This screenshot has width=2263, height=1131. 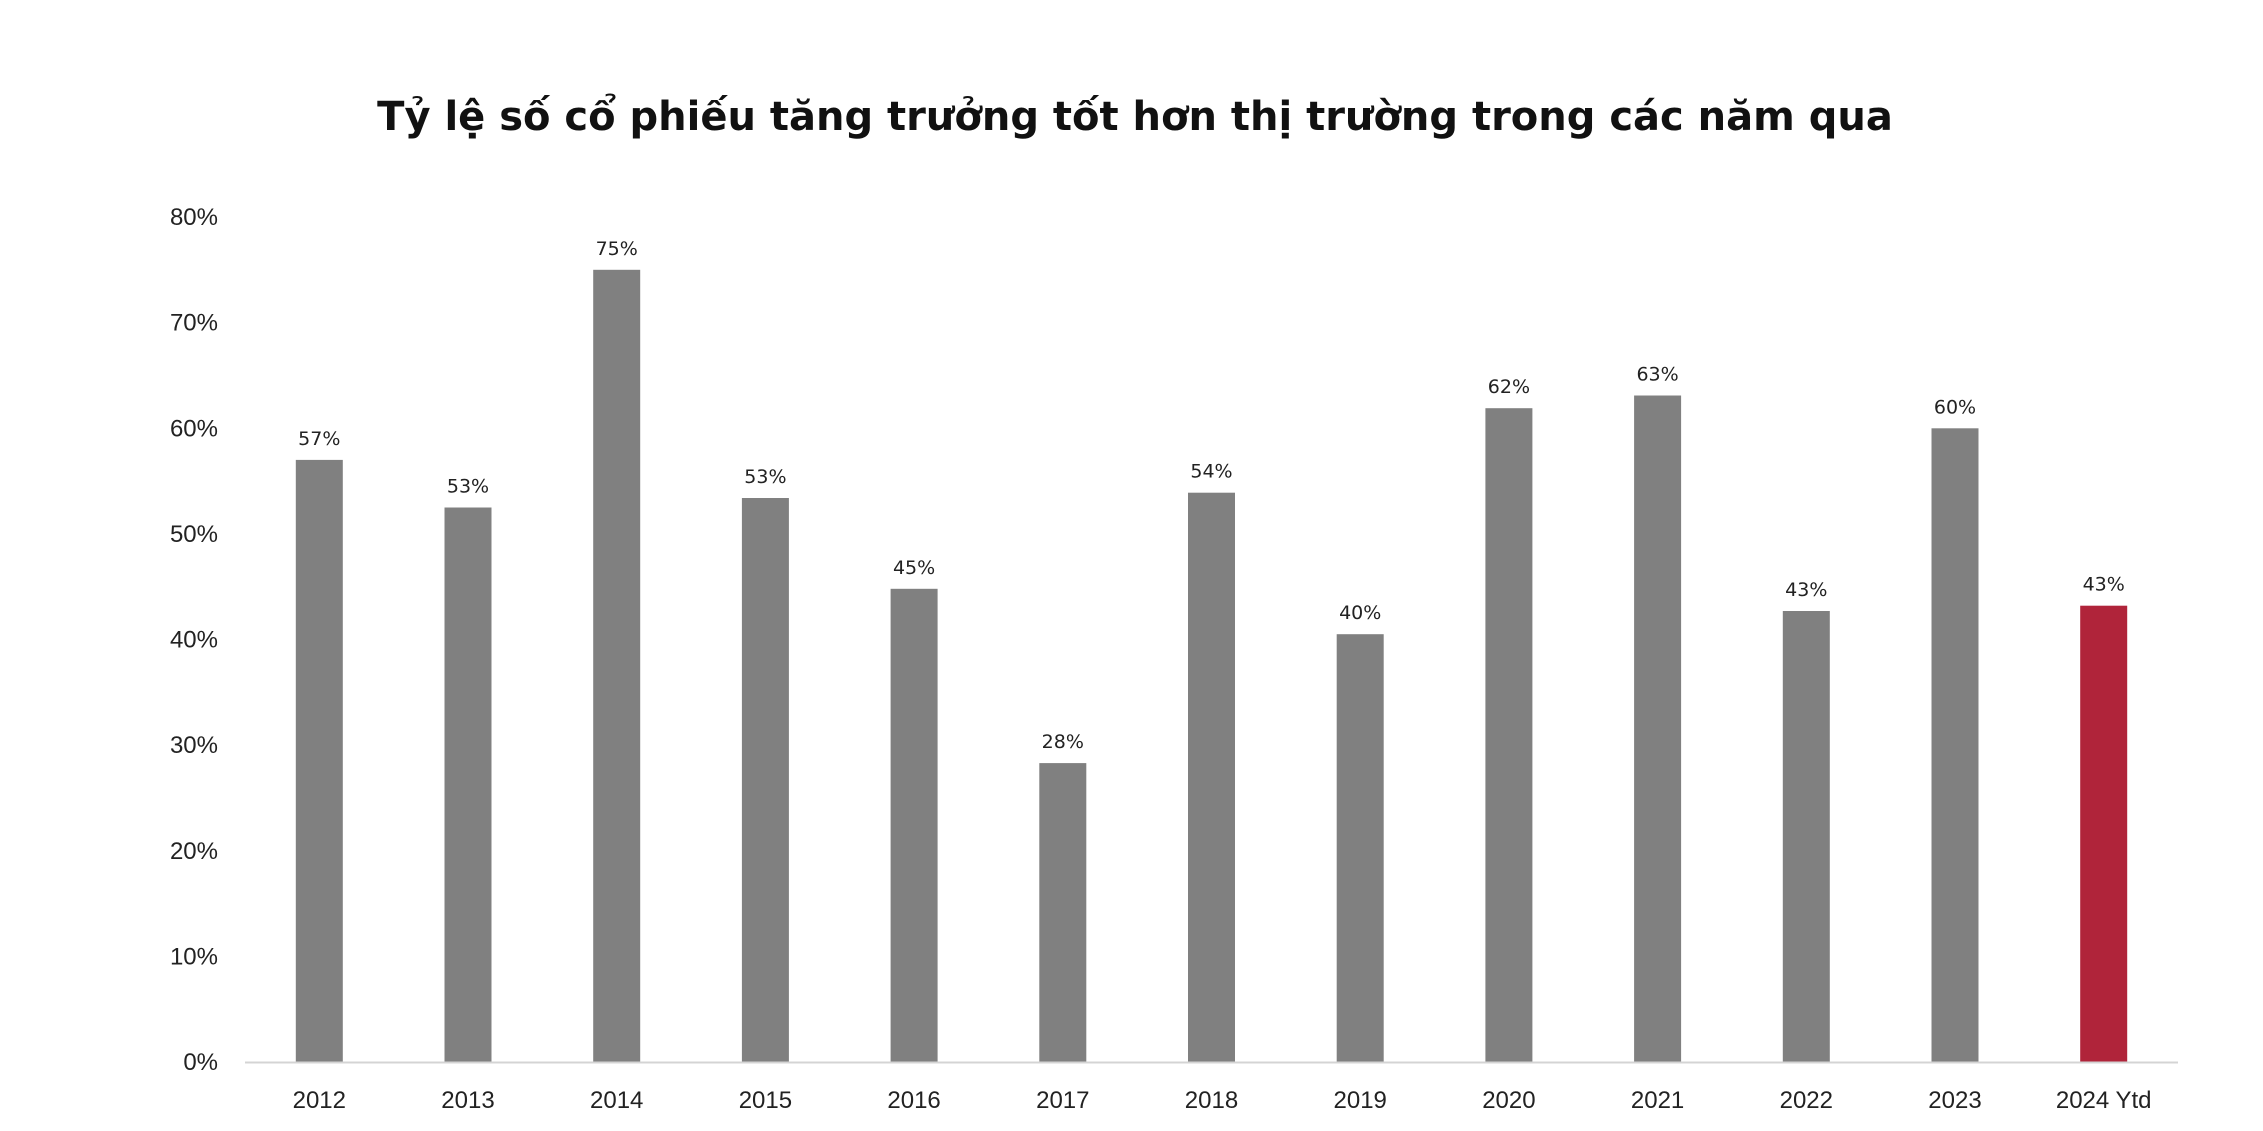 What do you see at coordinates (1508, 1100) in the screenshot?
I see `x-tick-label: 2020` at bounding box center [1508, 1100].